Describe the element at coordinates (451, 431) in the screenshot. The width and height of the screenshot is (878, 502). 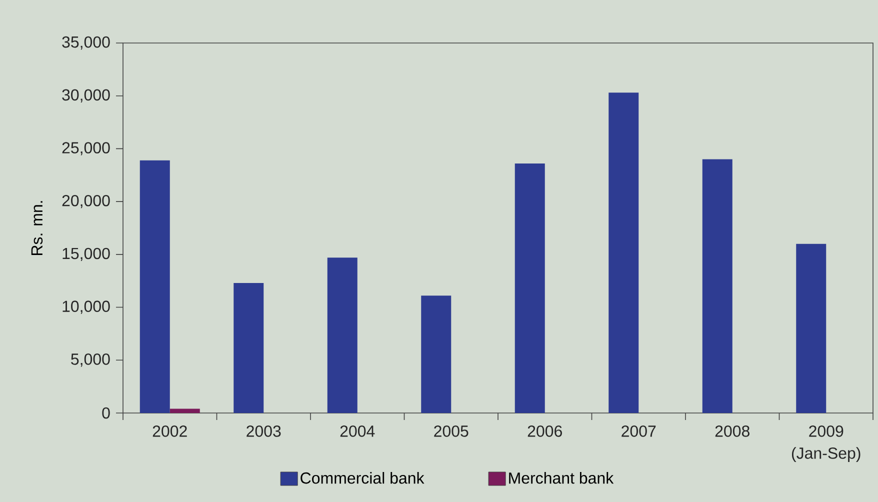
I see `x-tick-label: 2005` at that location.